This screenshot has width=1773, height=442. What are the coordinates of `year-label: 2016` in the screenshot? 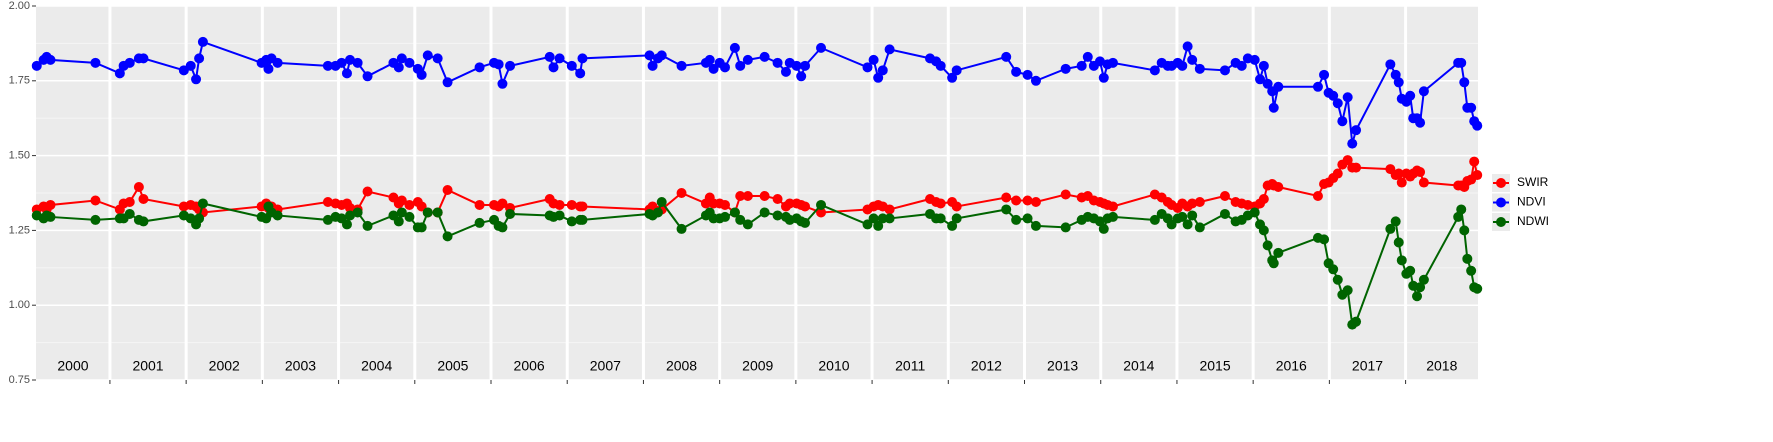 It's located at (1291, 366).